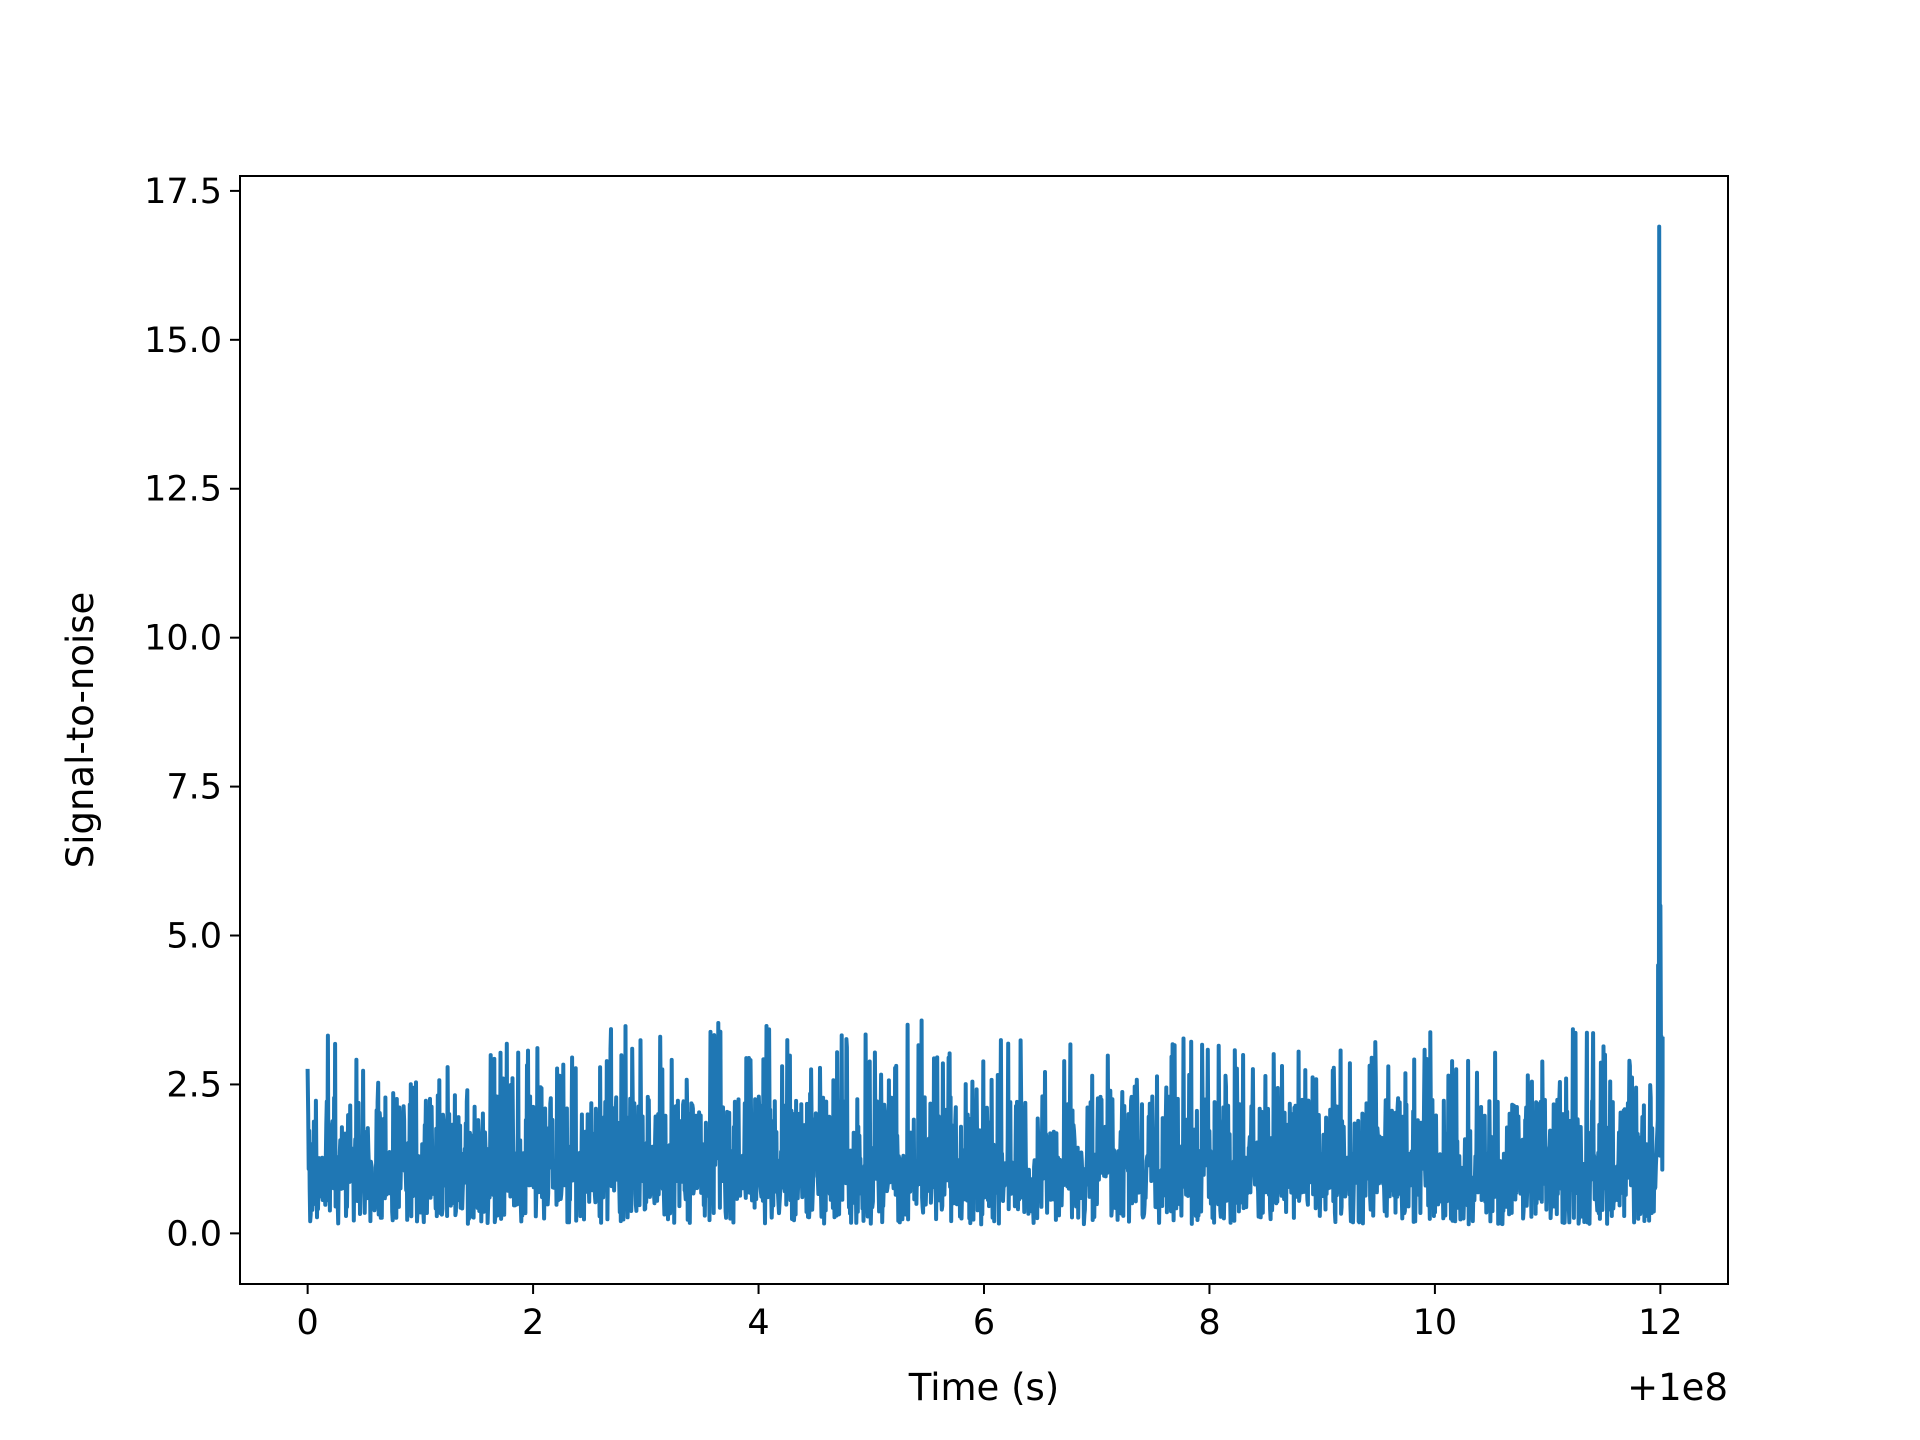 The image size is (1920, 1440). I want to click on y-tick-label: 7.5, so click(194, 788).